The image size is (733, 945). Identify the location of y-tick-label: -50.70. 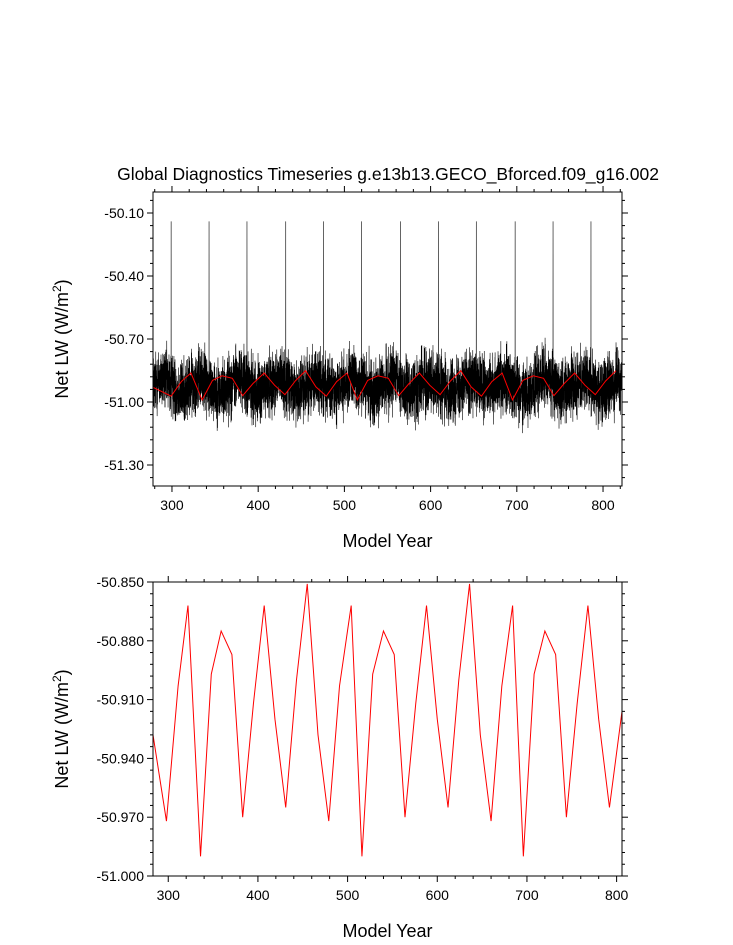
(124, 339).